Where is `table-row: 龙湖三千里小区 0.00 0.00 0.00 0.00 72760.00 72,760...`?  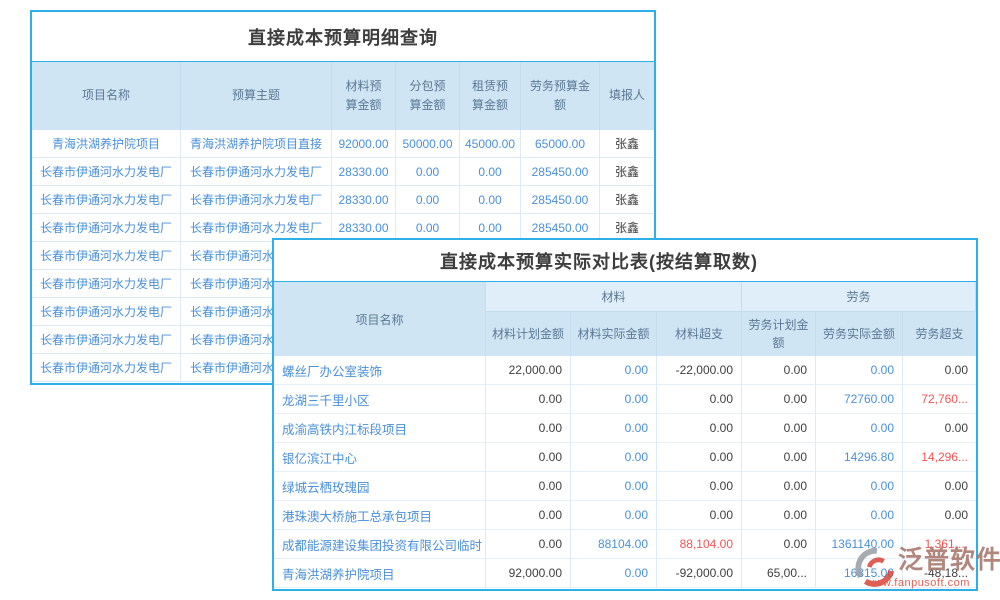
table-row: 龙湖三千里小区 0.00 0.00 0.00 0.00 72760.00 72,760... is located at coordinates (625, 399).